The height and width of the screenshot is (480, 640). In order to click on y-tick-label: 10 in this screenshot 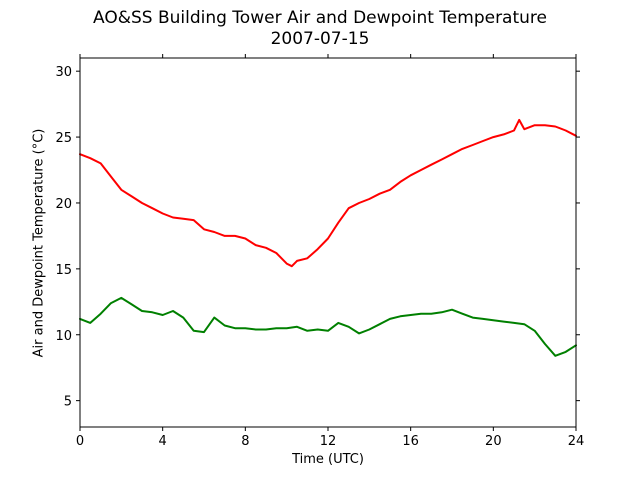, I will do `click(63, 336)`.